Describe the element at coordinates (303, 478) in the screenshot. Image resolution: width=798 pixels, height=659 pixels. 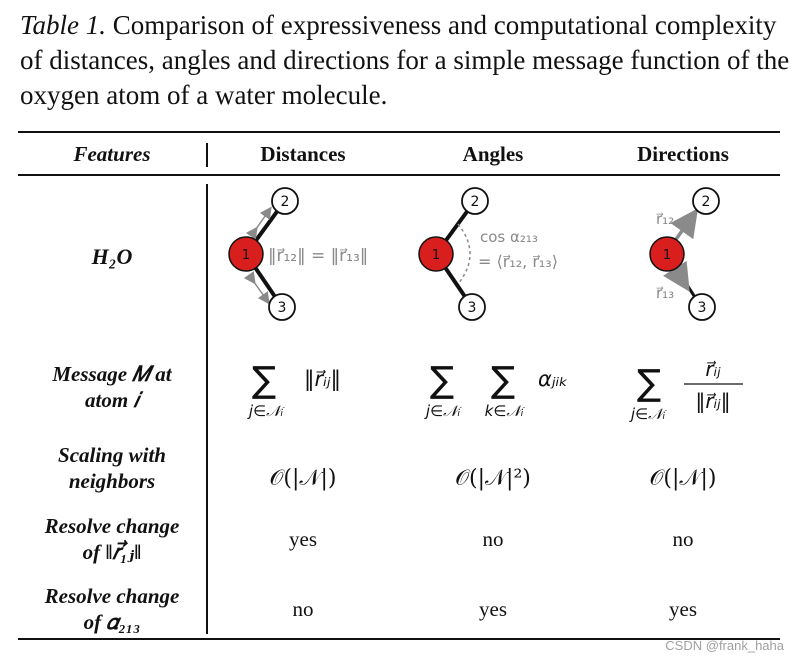
I see `scaling-distances: 𝒪(|𝒩|)` at that location.